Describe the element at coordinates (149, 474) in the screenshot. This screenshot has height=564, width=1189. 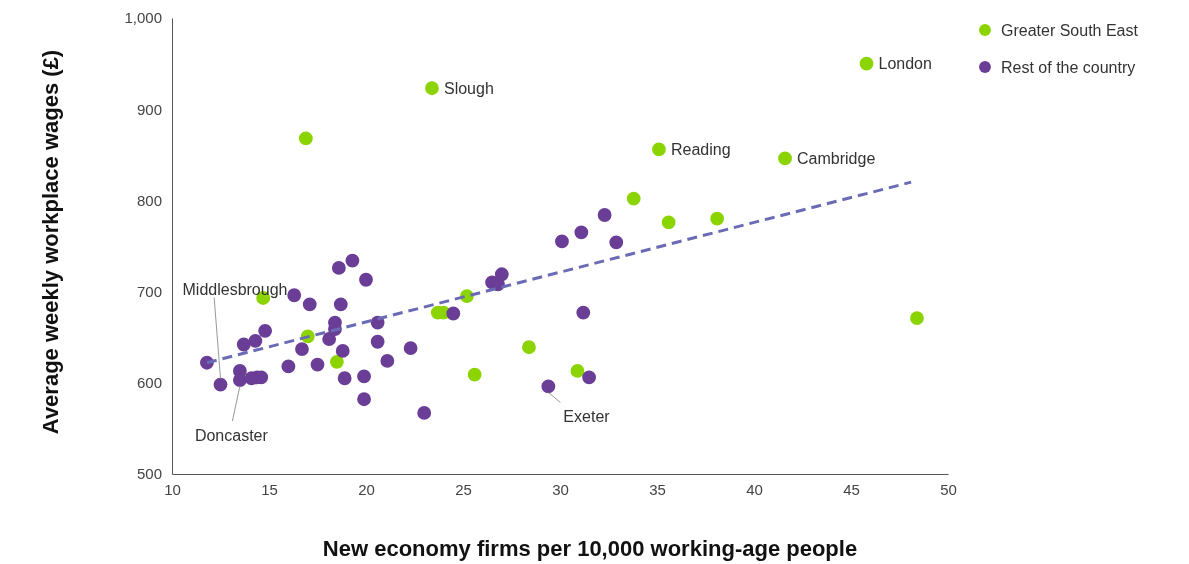
I see `y-tick-label: 500` at that location.